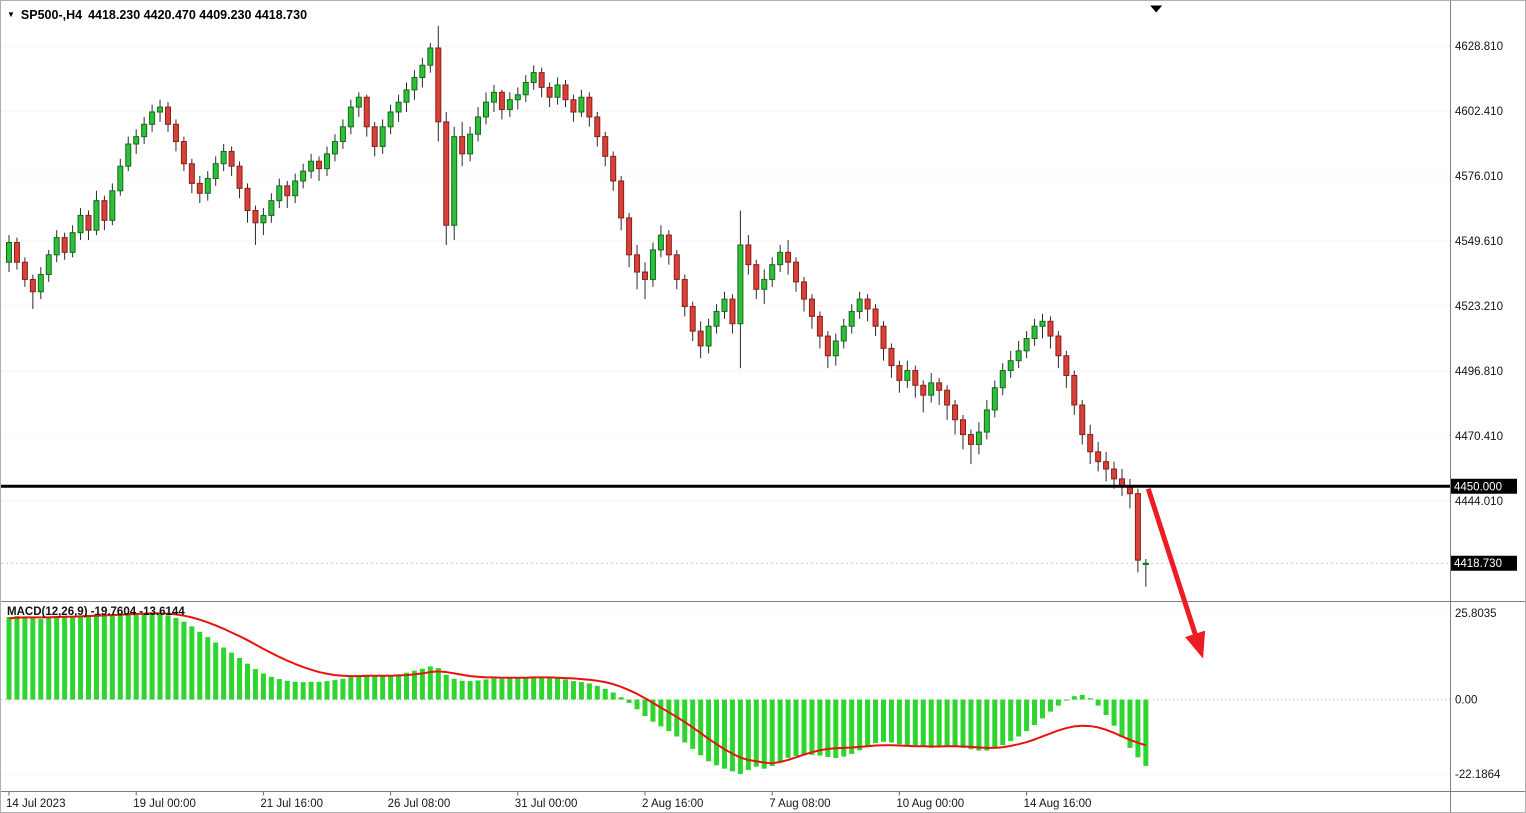  I want to click on chart-shift-marker-icon, so click(1156, 9).